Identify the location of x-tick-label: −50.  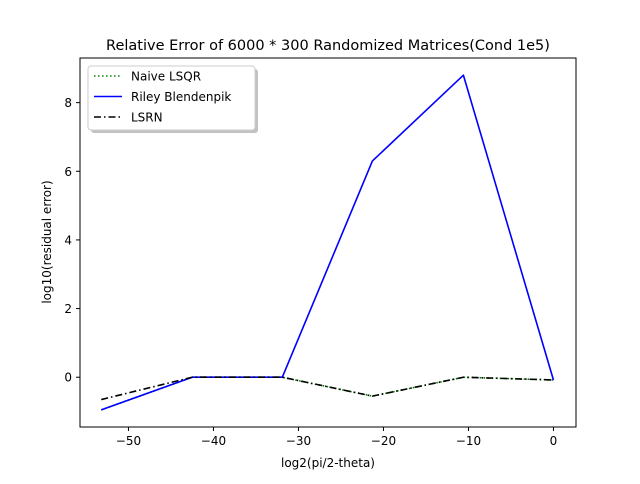
(128, 441).